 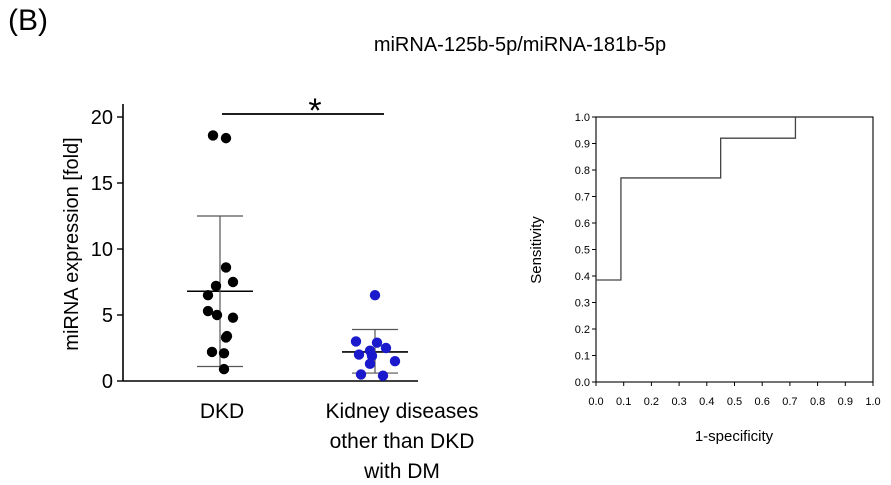 What do you see at coordinates (102, 250) in the screenshot?
I see `y-tick-label: 10` at bounding box center [102, 250].